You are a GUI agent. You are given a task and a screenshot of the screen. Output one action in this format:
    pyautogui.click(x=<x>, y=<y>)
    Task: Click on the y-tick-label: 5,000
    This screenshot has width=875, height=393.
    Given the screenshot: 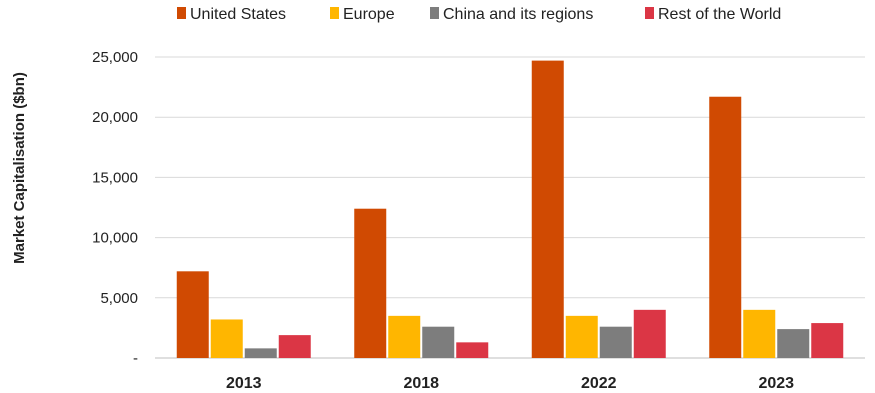 What is the action you would take?
    pyautogui.click(x=119, y=298)
    